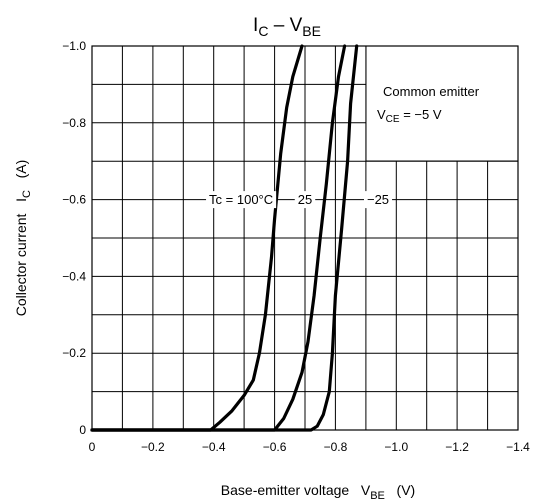 This screenshot has width=537, height=502. What do you see at coordinates (74, 353) in the screenshot?
I see `y-tick-label: −0.2` at bounding box center [74, 353].